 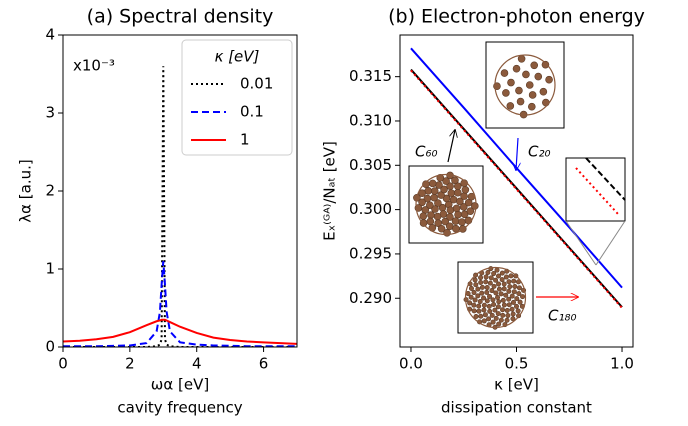 I want to click on annotation: x10⁻³, so click(x=94, y=66).